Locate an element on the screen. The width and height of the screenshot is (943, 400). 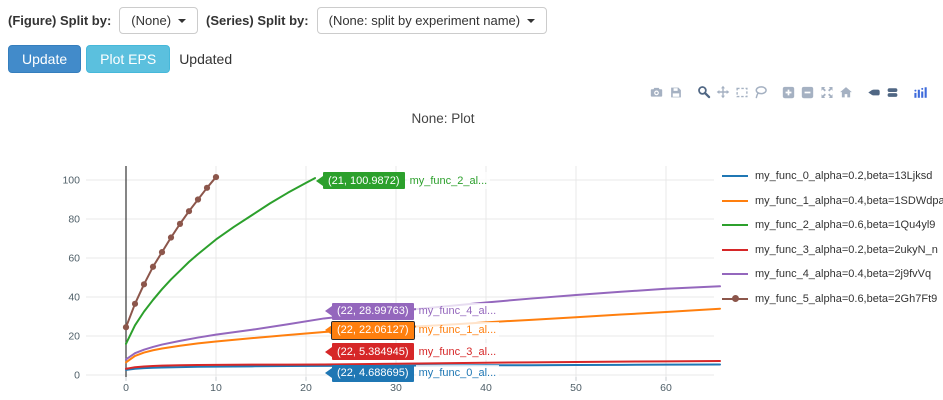
zoom-icon is located at coordinates (704, 92).